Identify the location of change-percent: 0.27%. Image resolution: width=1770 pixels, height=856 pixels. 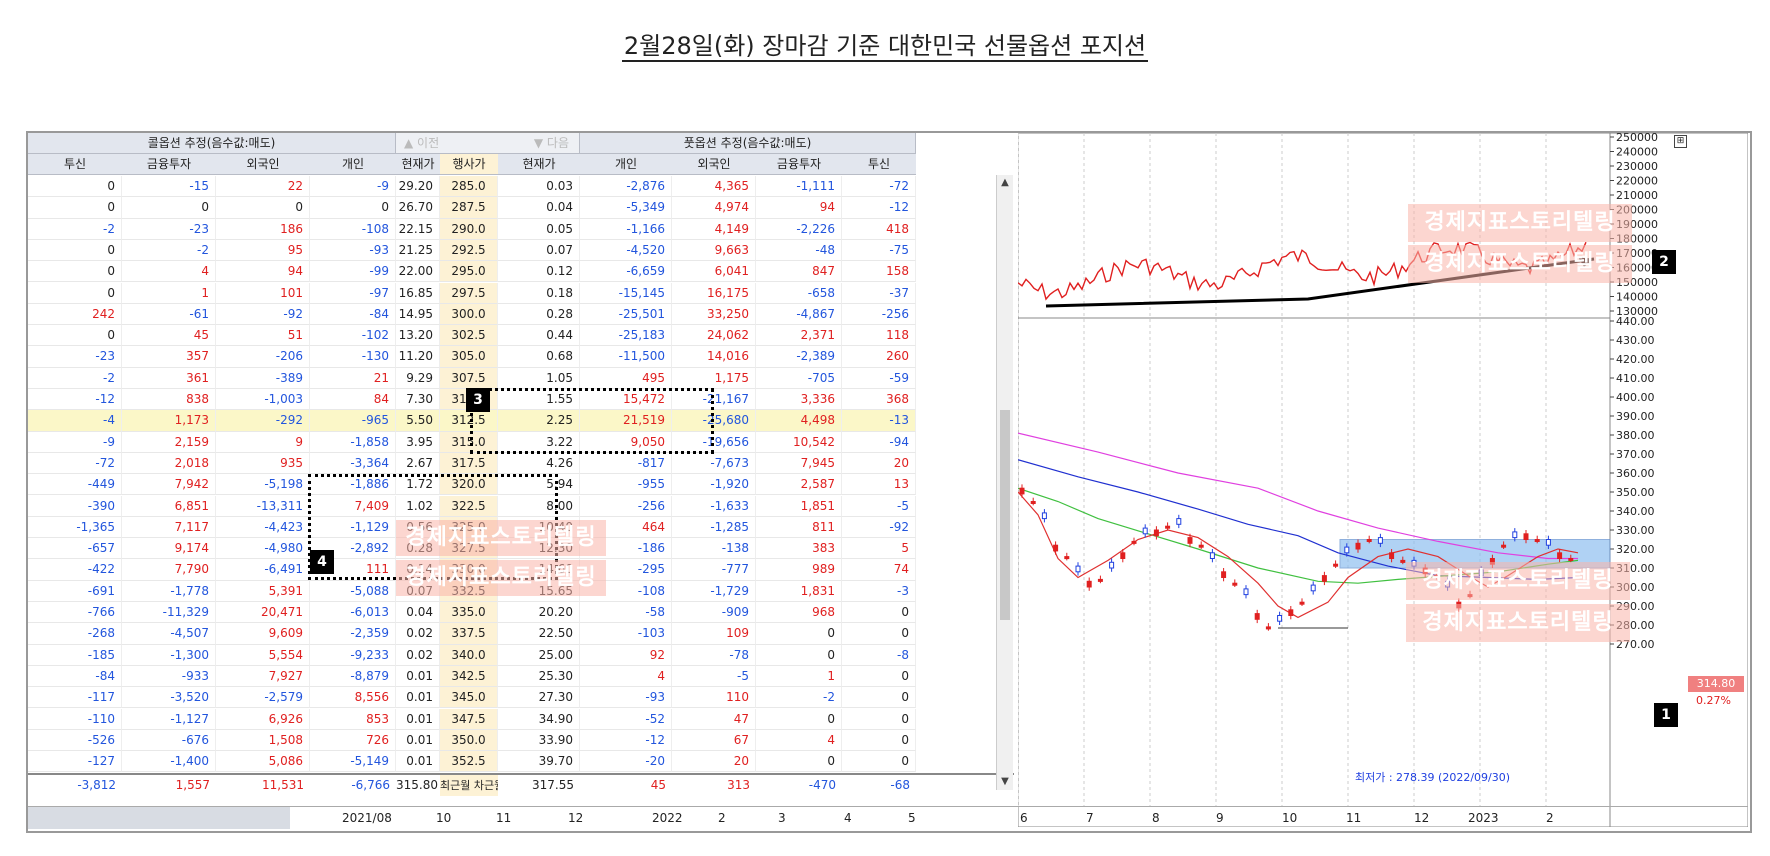
(1713, 700).